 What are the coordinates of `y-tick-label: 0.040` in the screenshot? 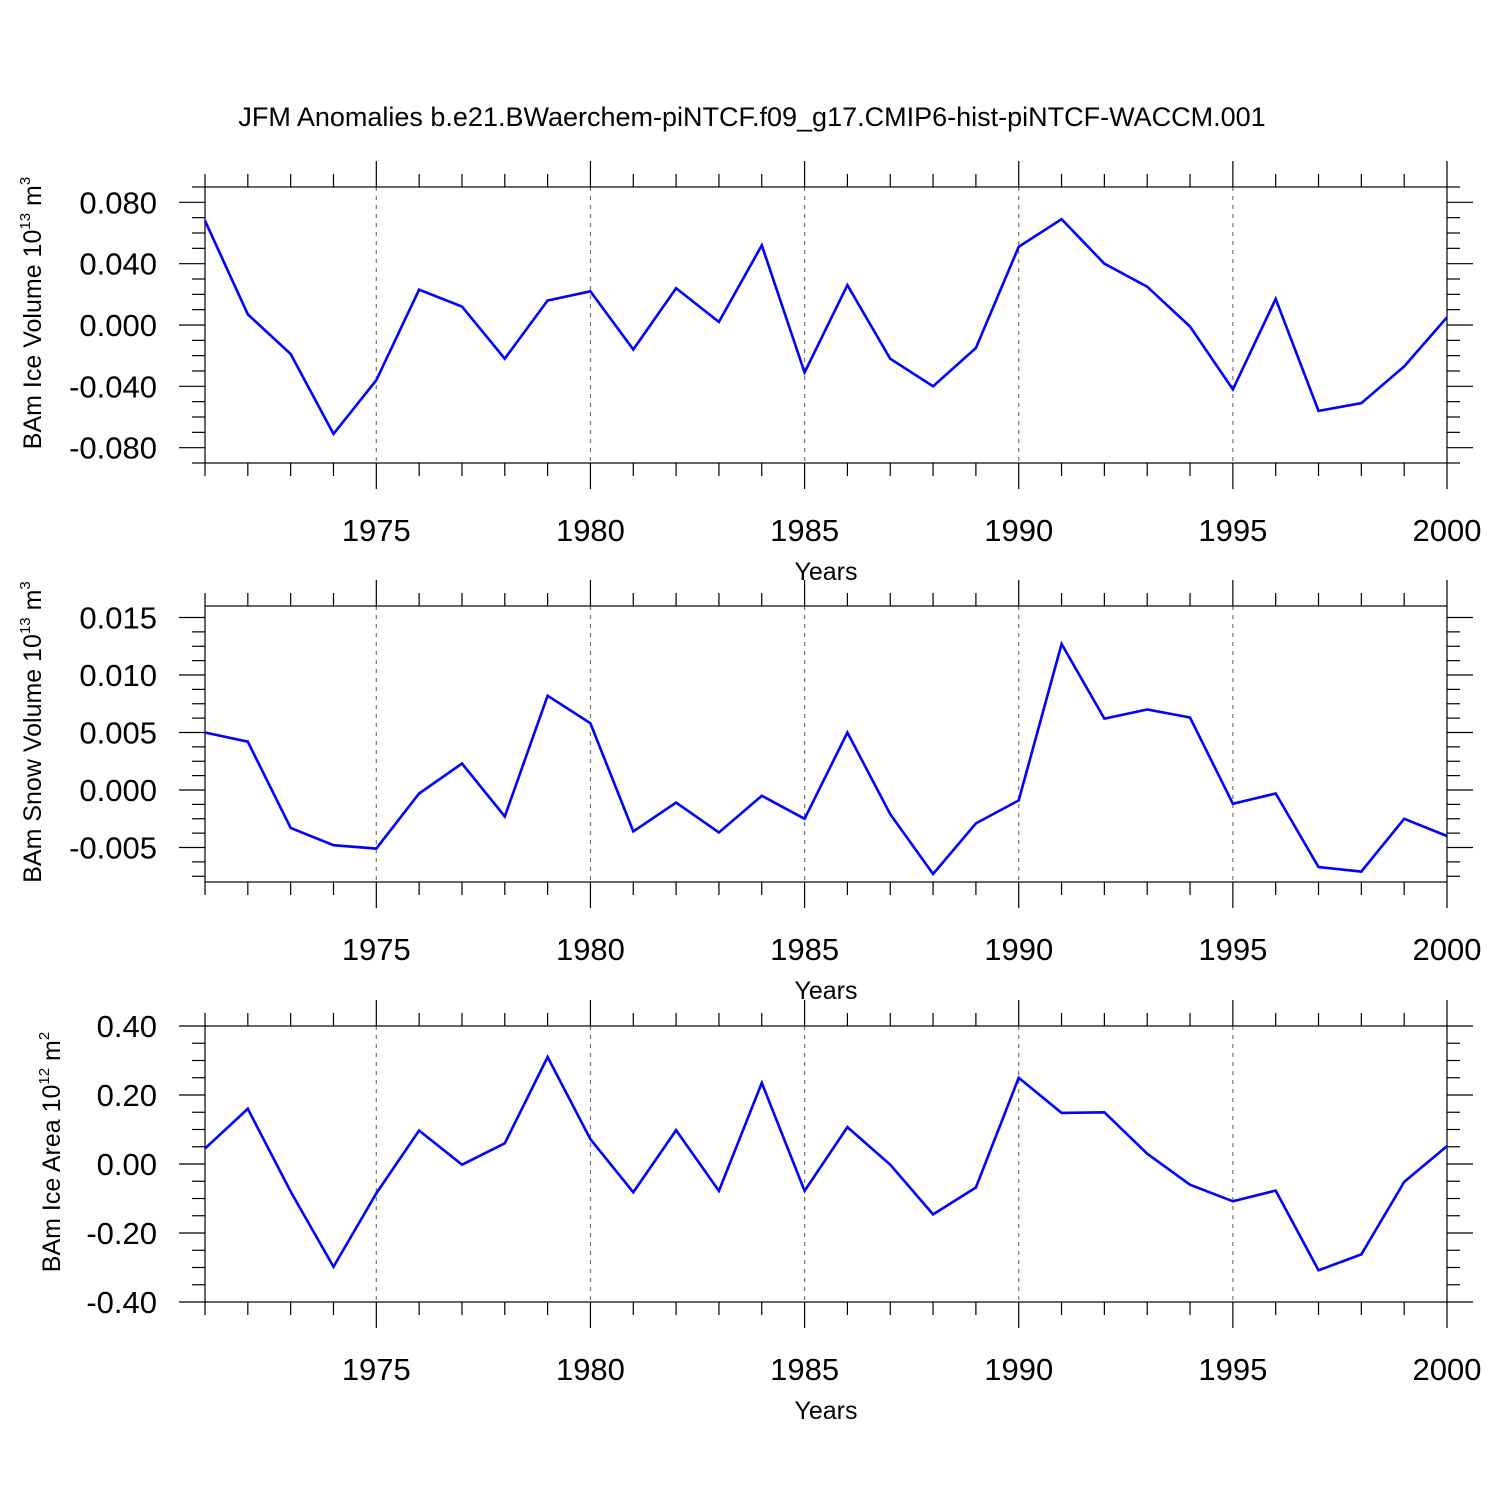 It's located at (118, 264).